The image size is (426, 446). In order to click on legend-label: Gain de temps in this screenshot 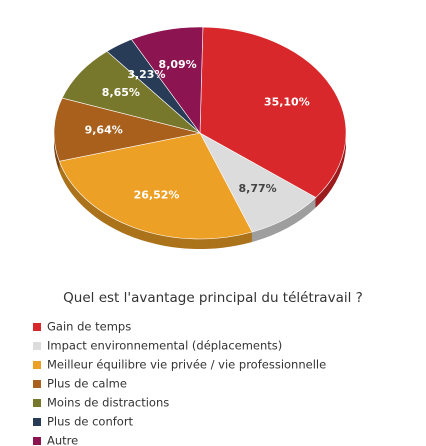, I will do `click(89, 327)`.